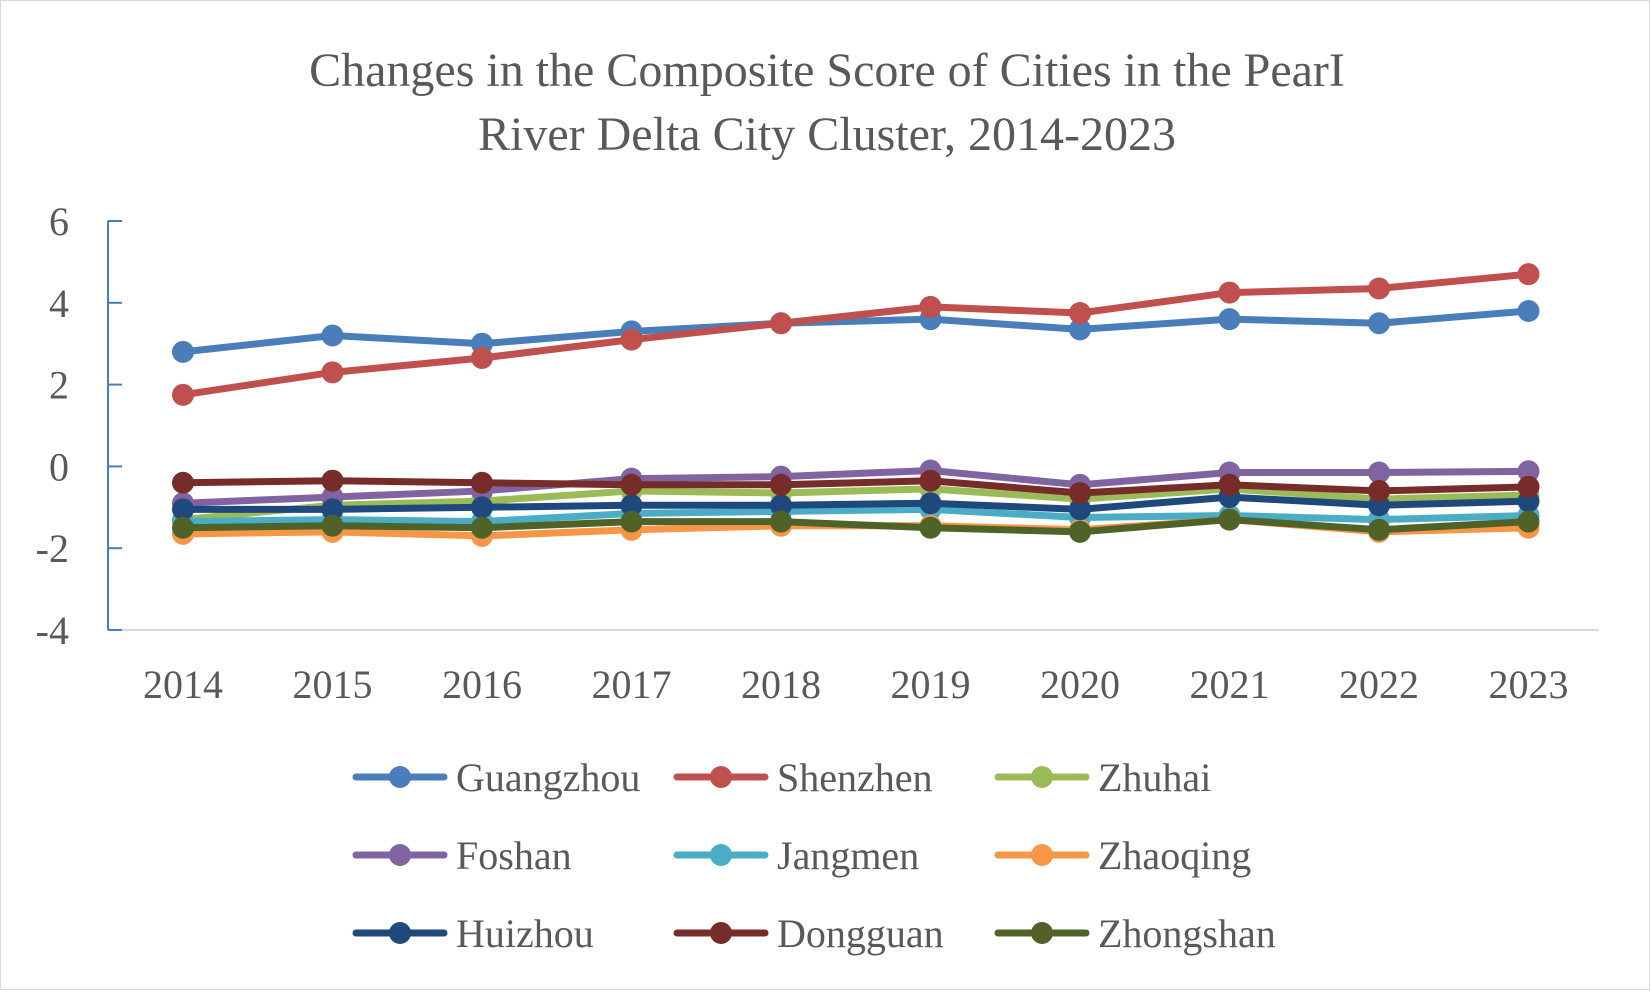  I want to click on x-tick-label: 2022, so click(1379, 684).